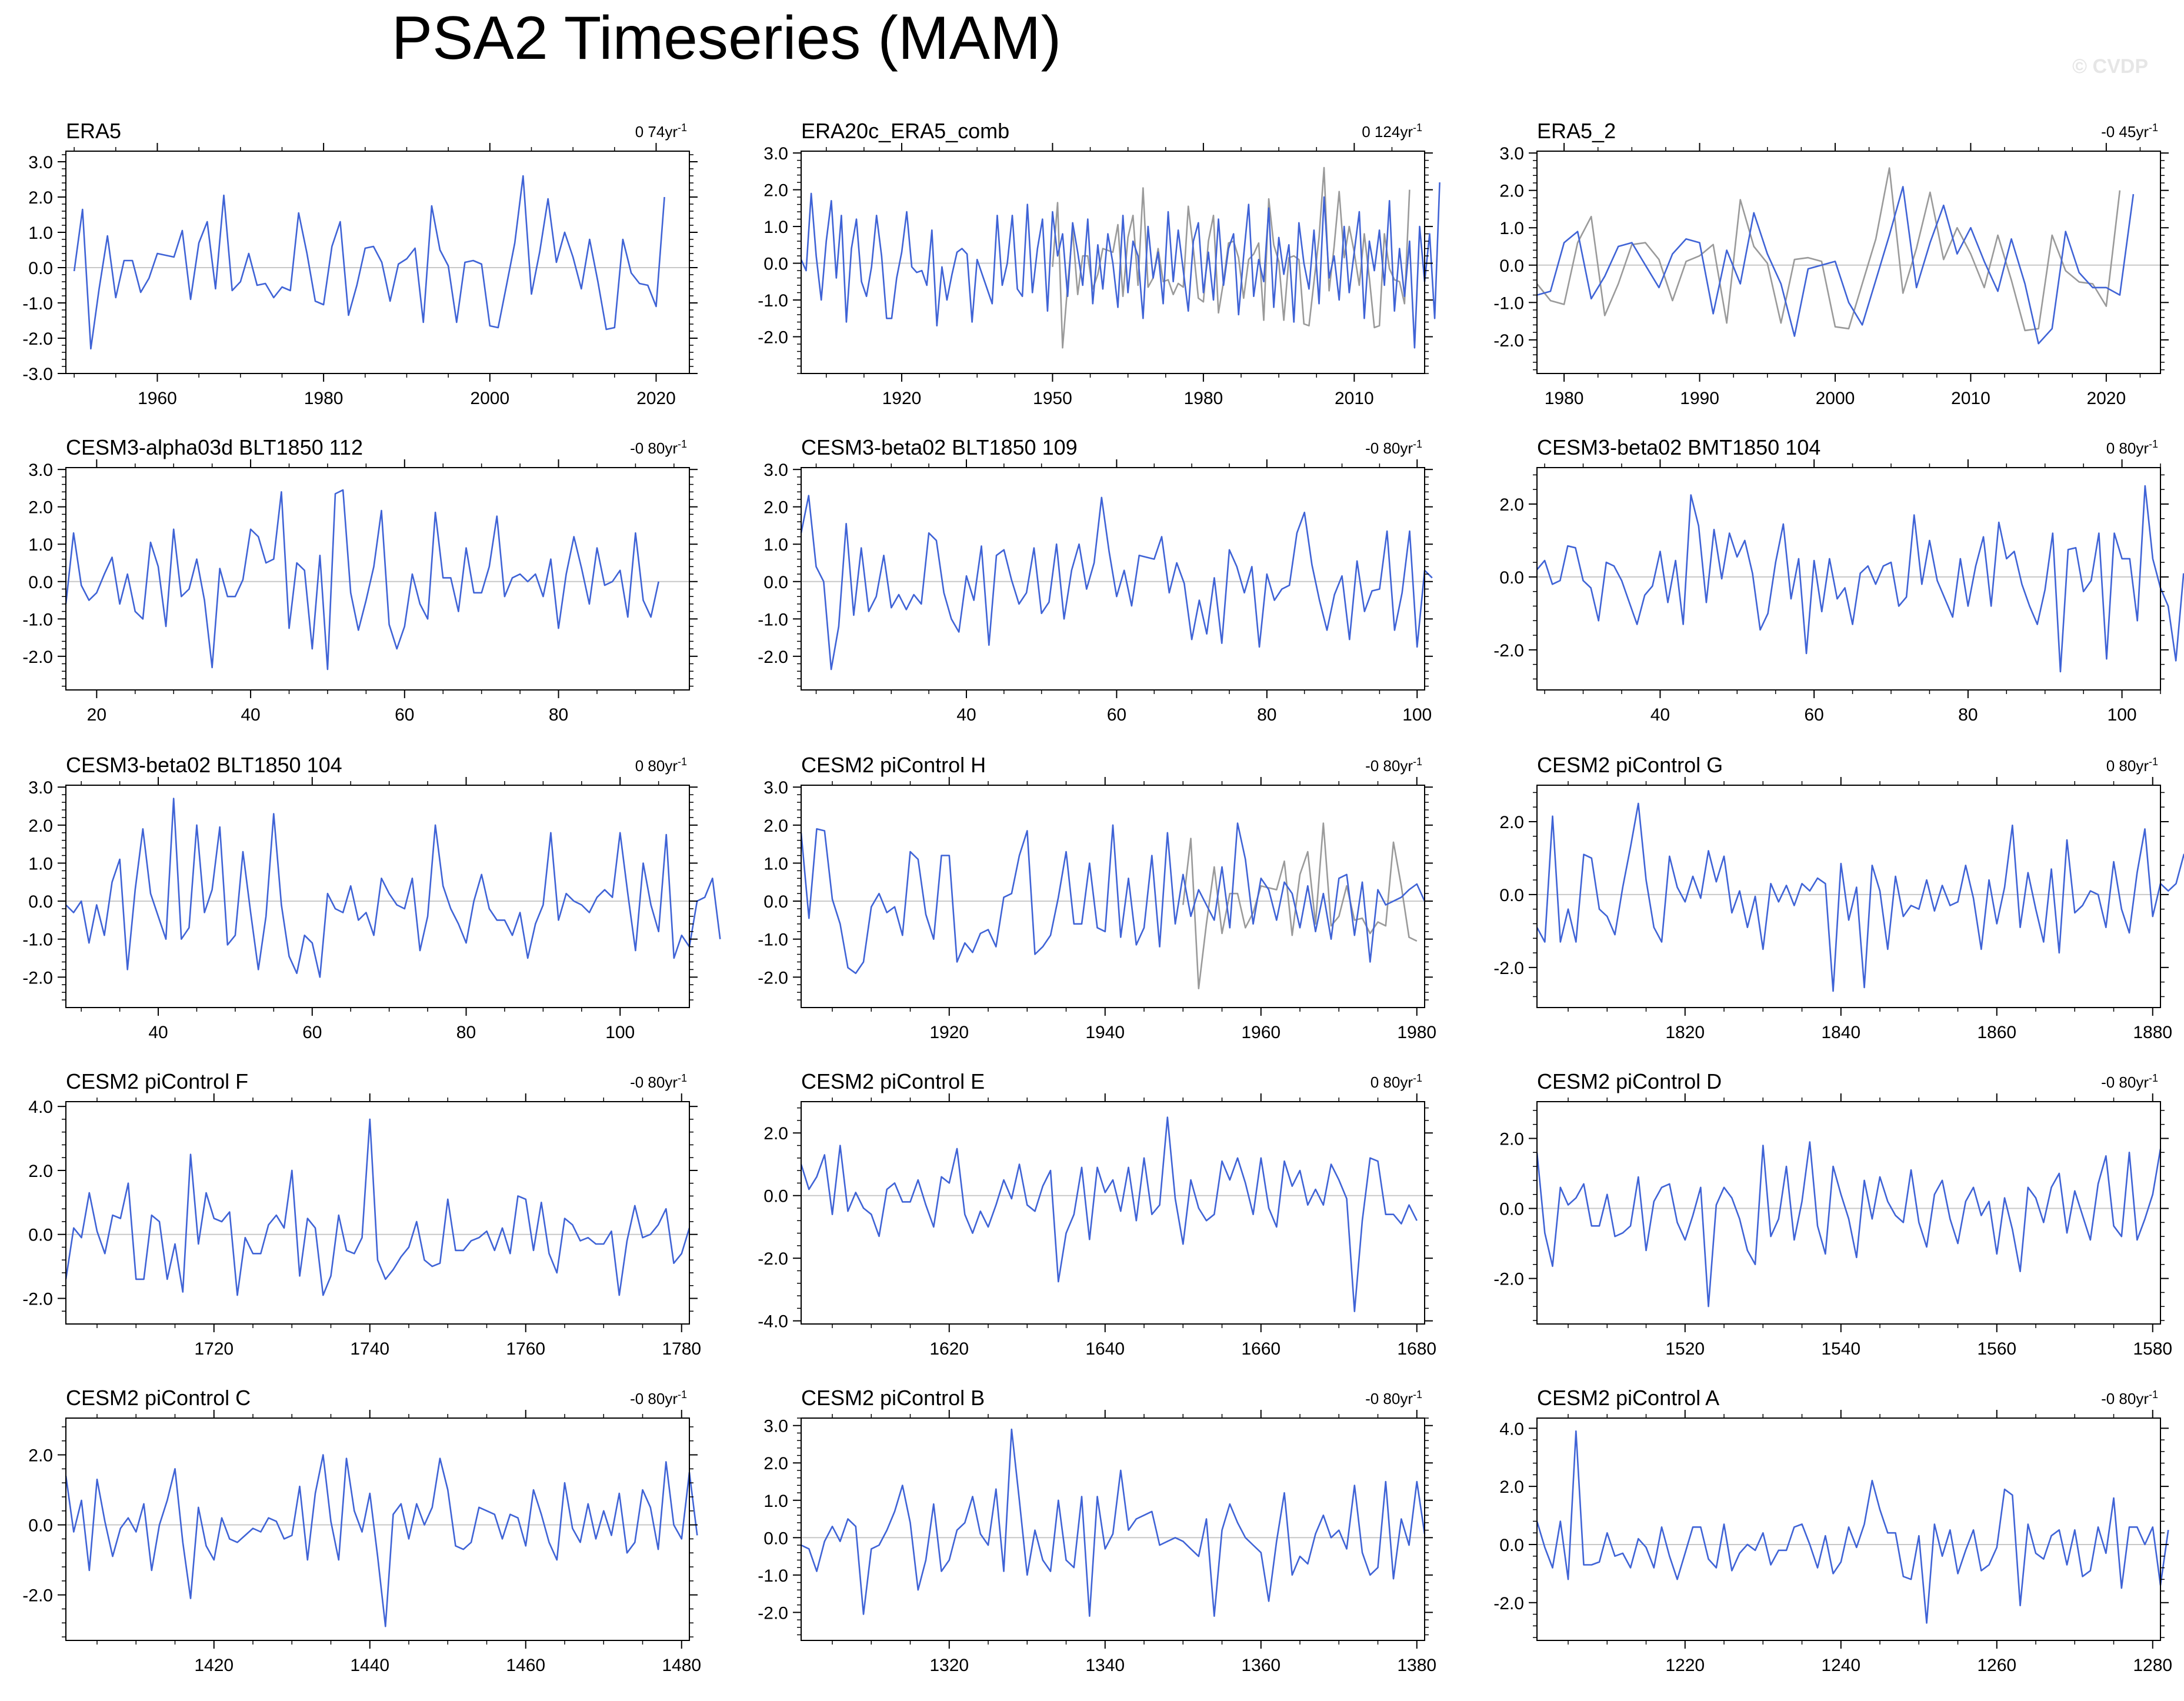 The image size is (2184, 1701). I want to click on x-tick-label: 1780, so click(681, 1349).